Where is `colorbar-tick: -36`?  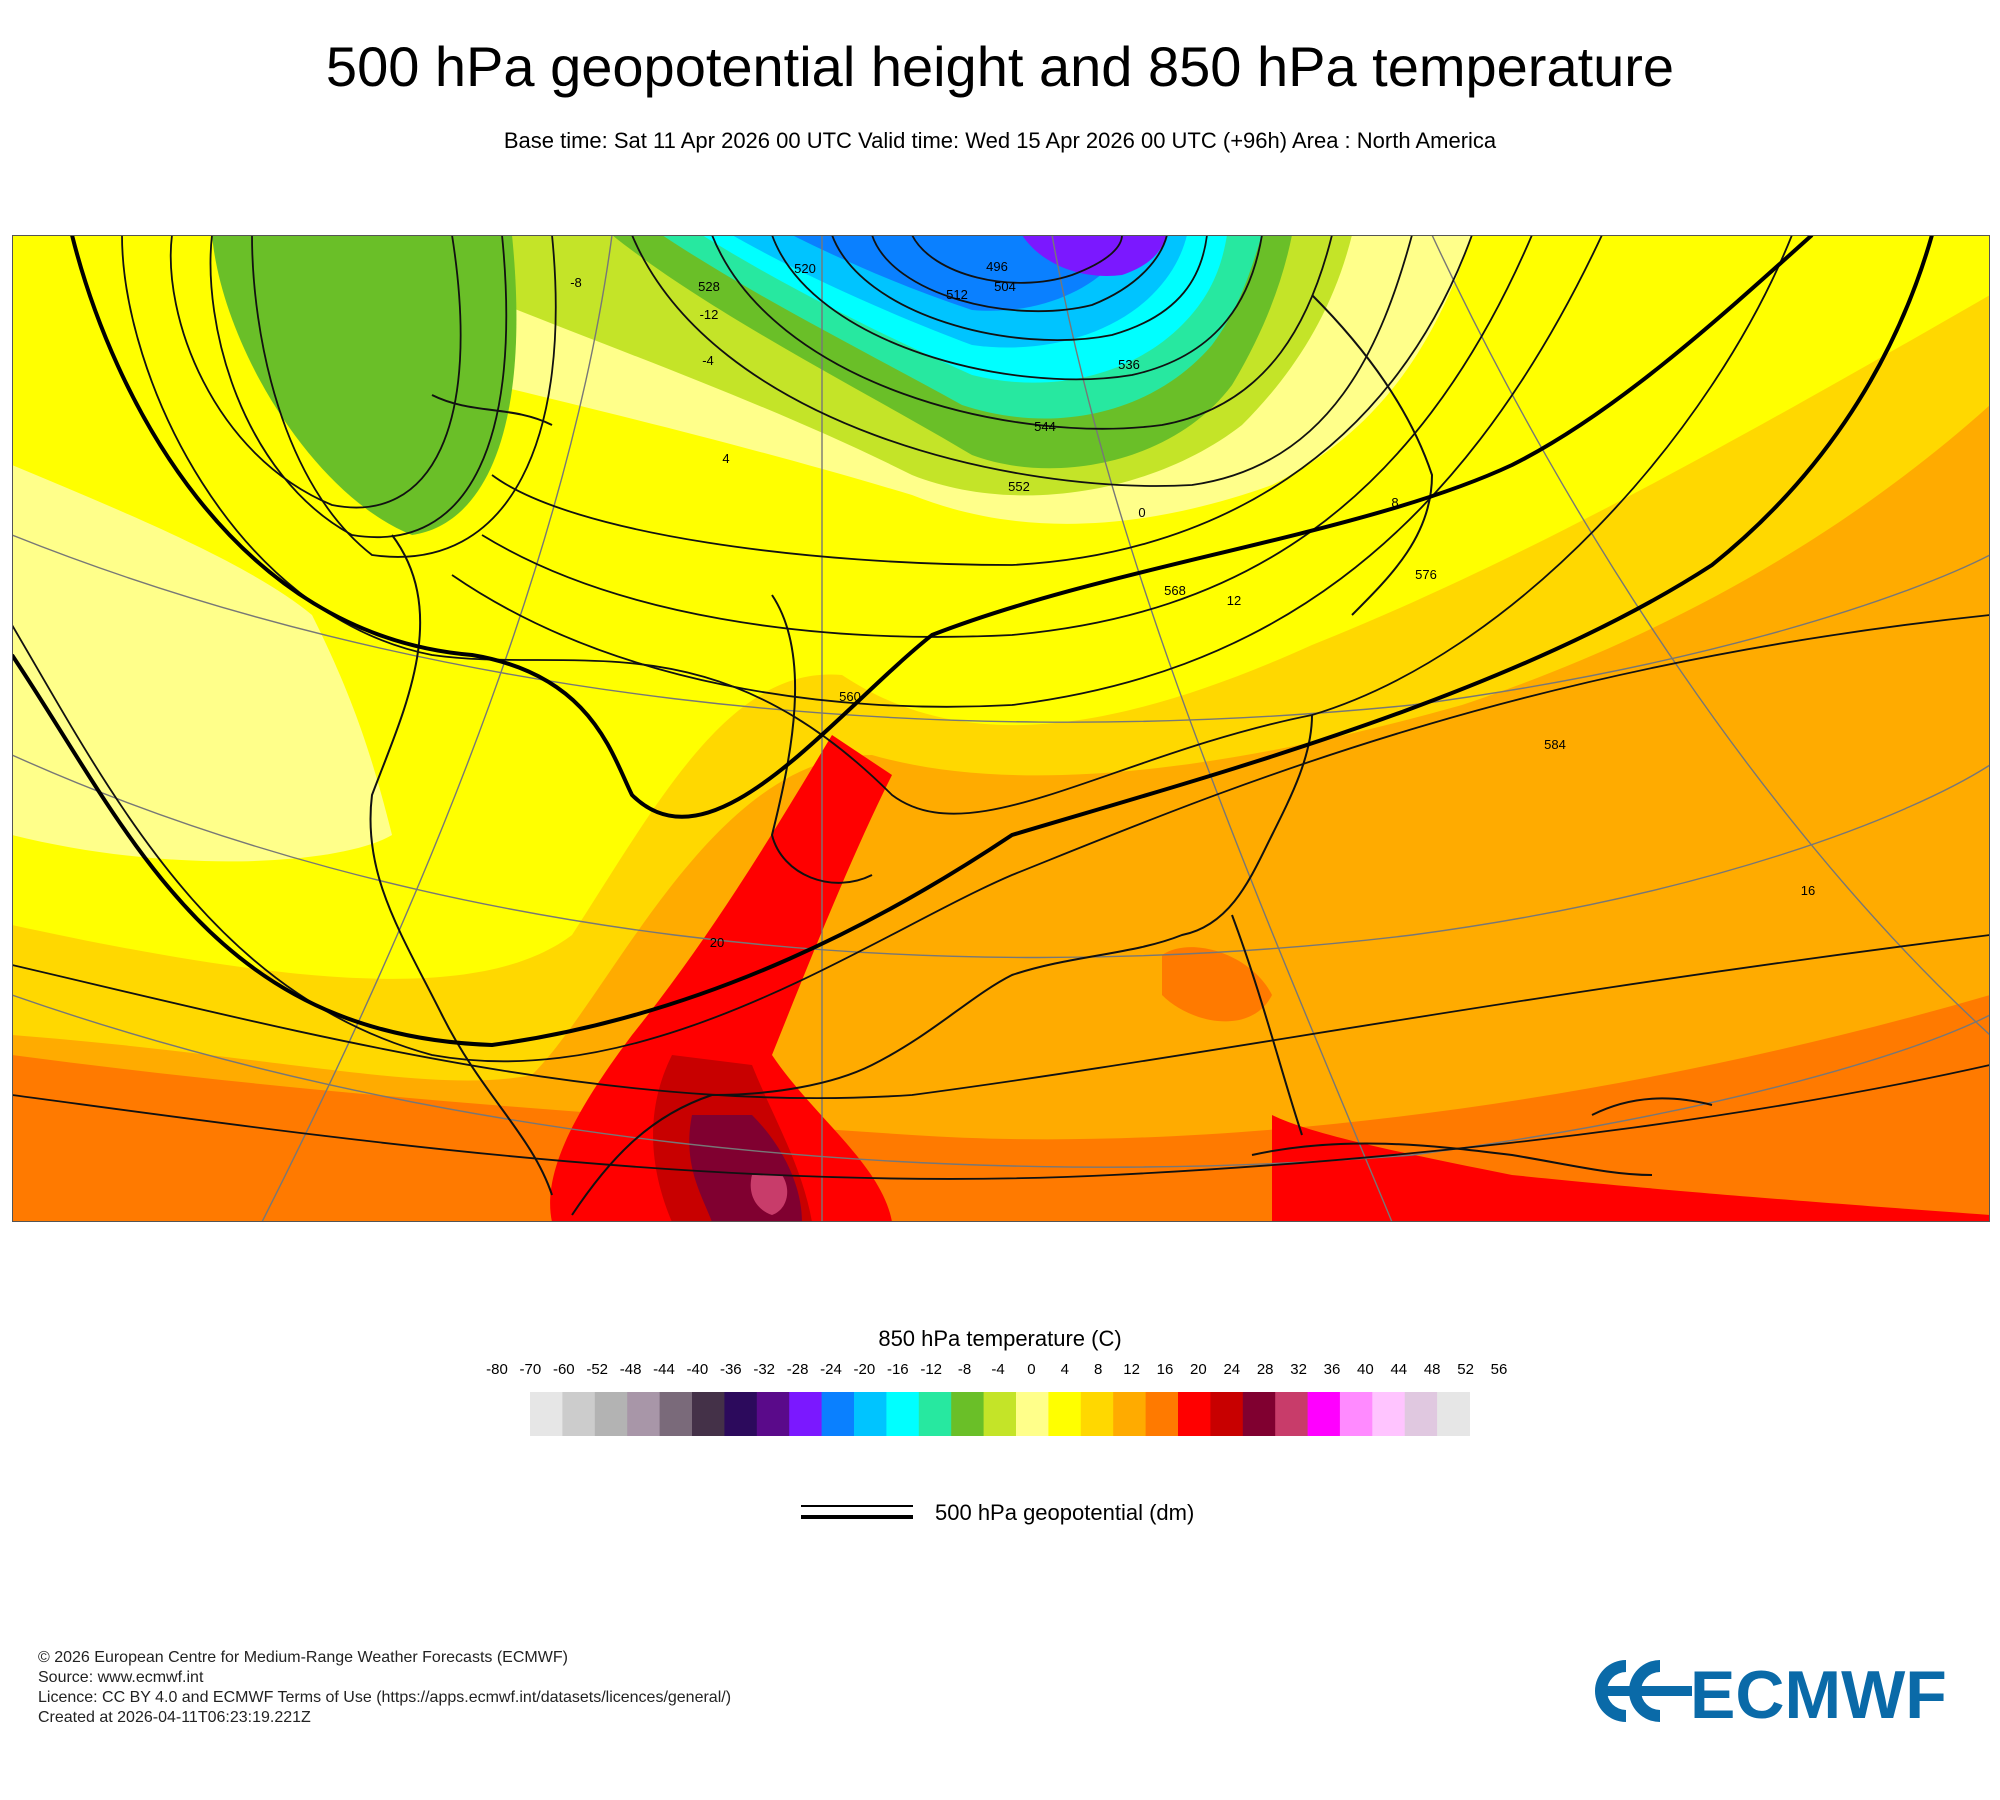
colorbar-tick: -36 is located at coordinates (731, 1369).